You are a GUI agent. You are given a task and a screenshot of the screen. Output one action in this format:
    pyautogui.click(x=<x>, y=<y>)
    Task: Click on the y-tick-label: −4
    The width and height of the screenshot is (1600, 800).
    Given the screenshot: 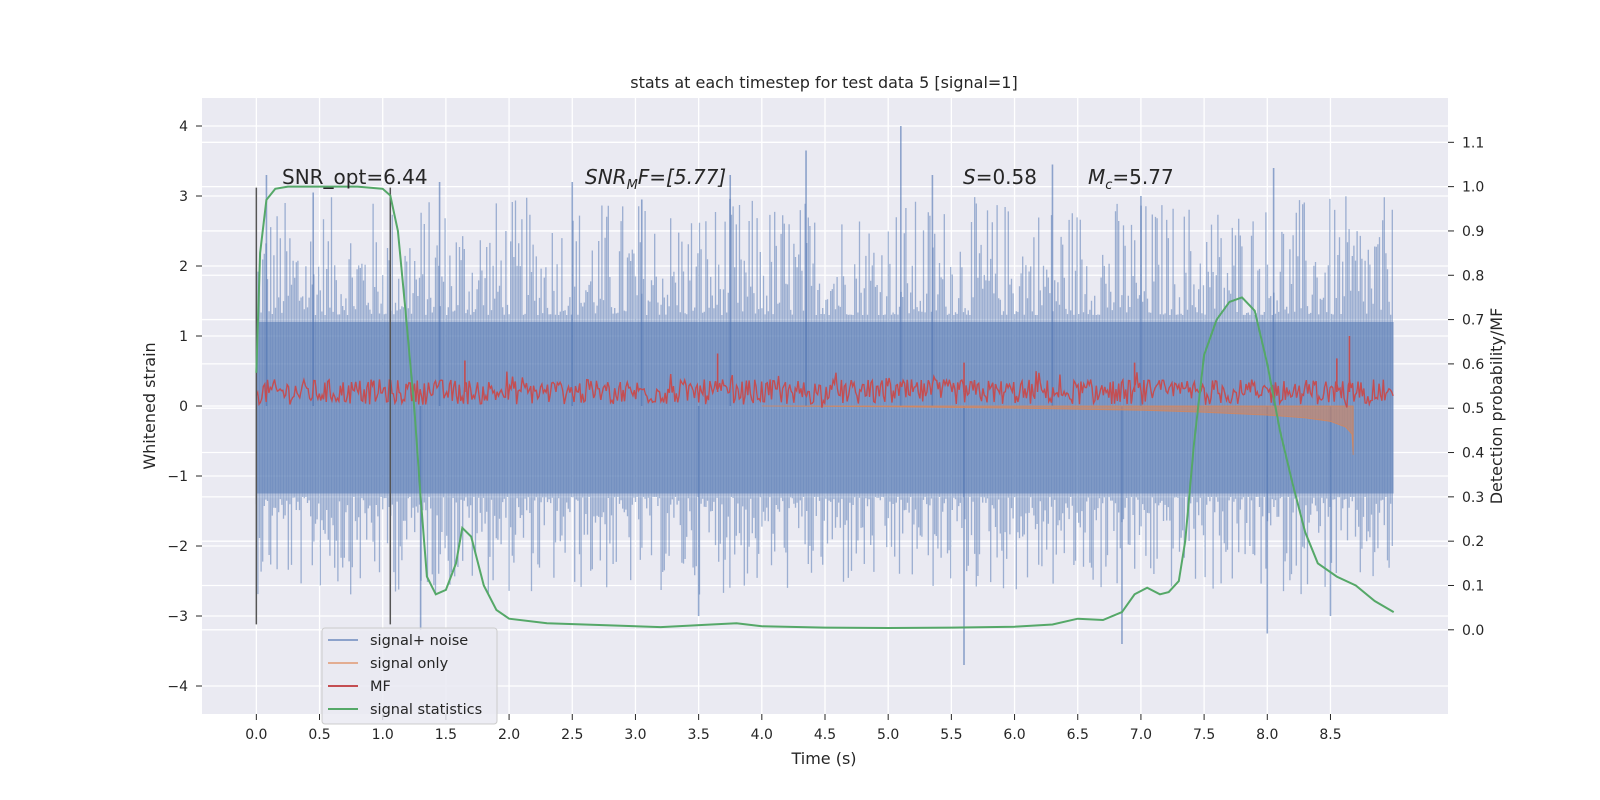 What is the action you would take?
    pyautogui.click(x=177, y=687)
    